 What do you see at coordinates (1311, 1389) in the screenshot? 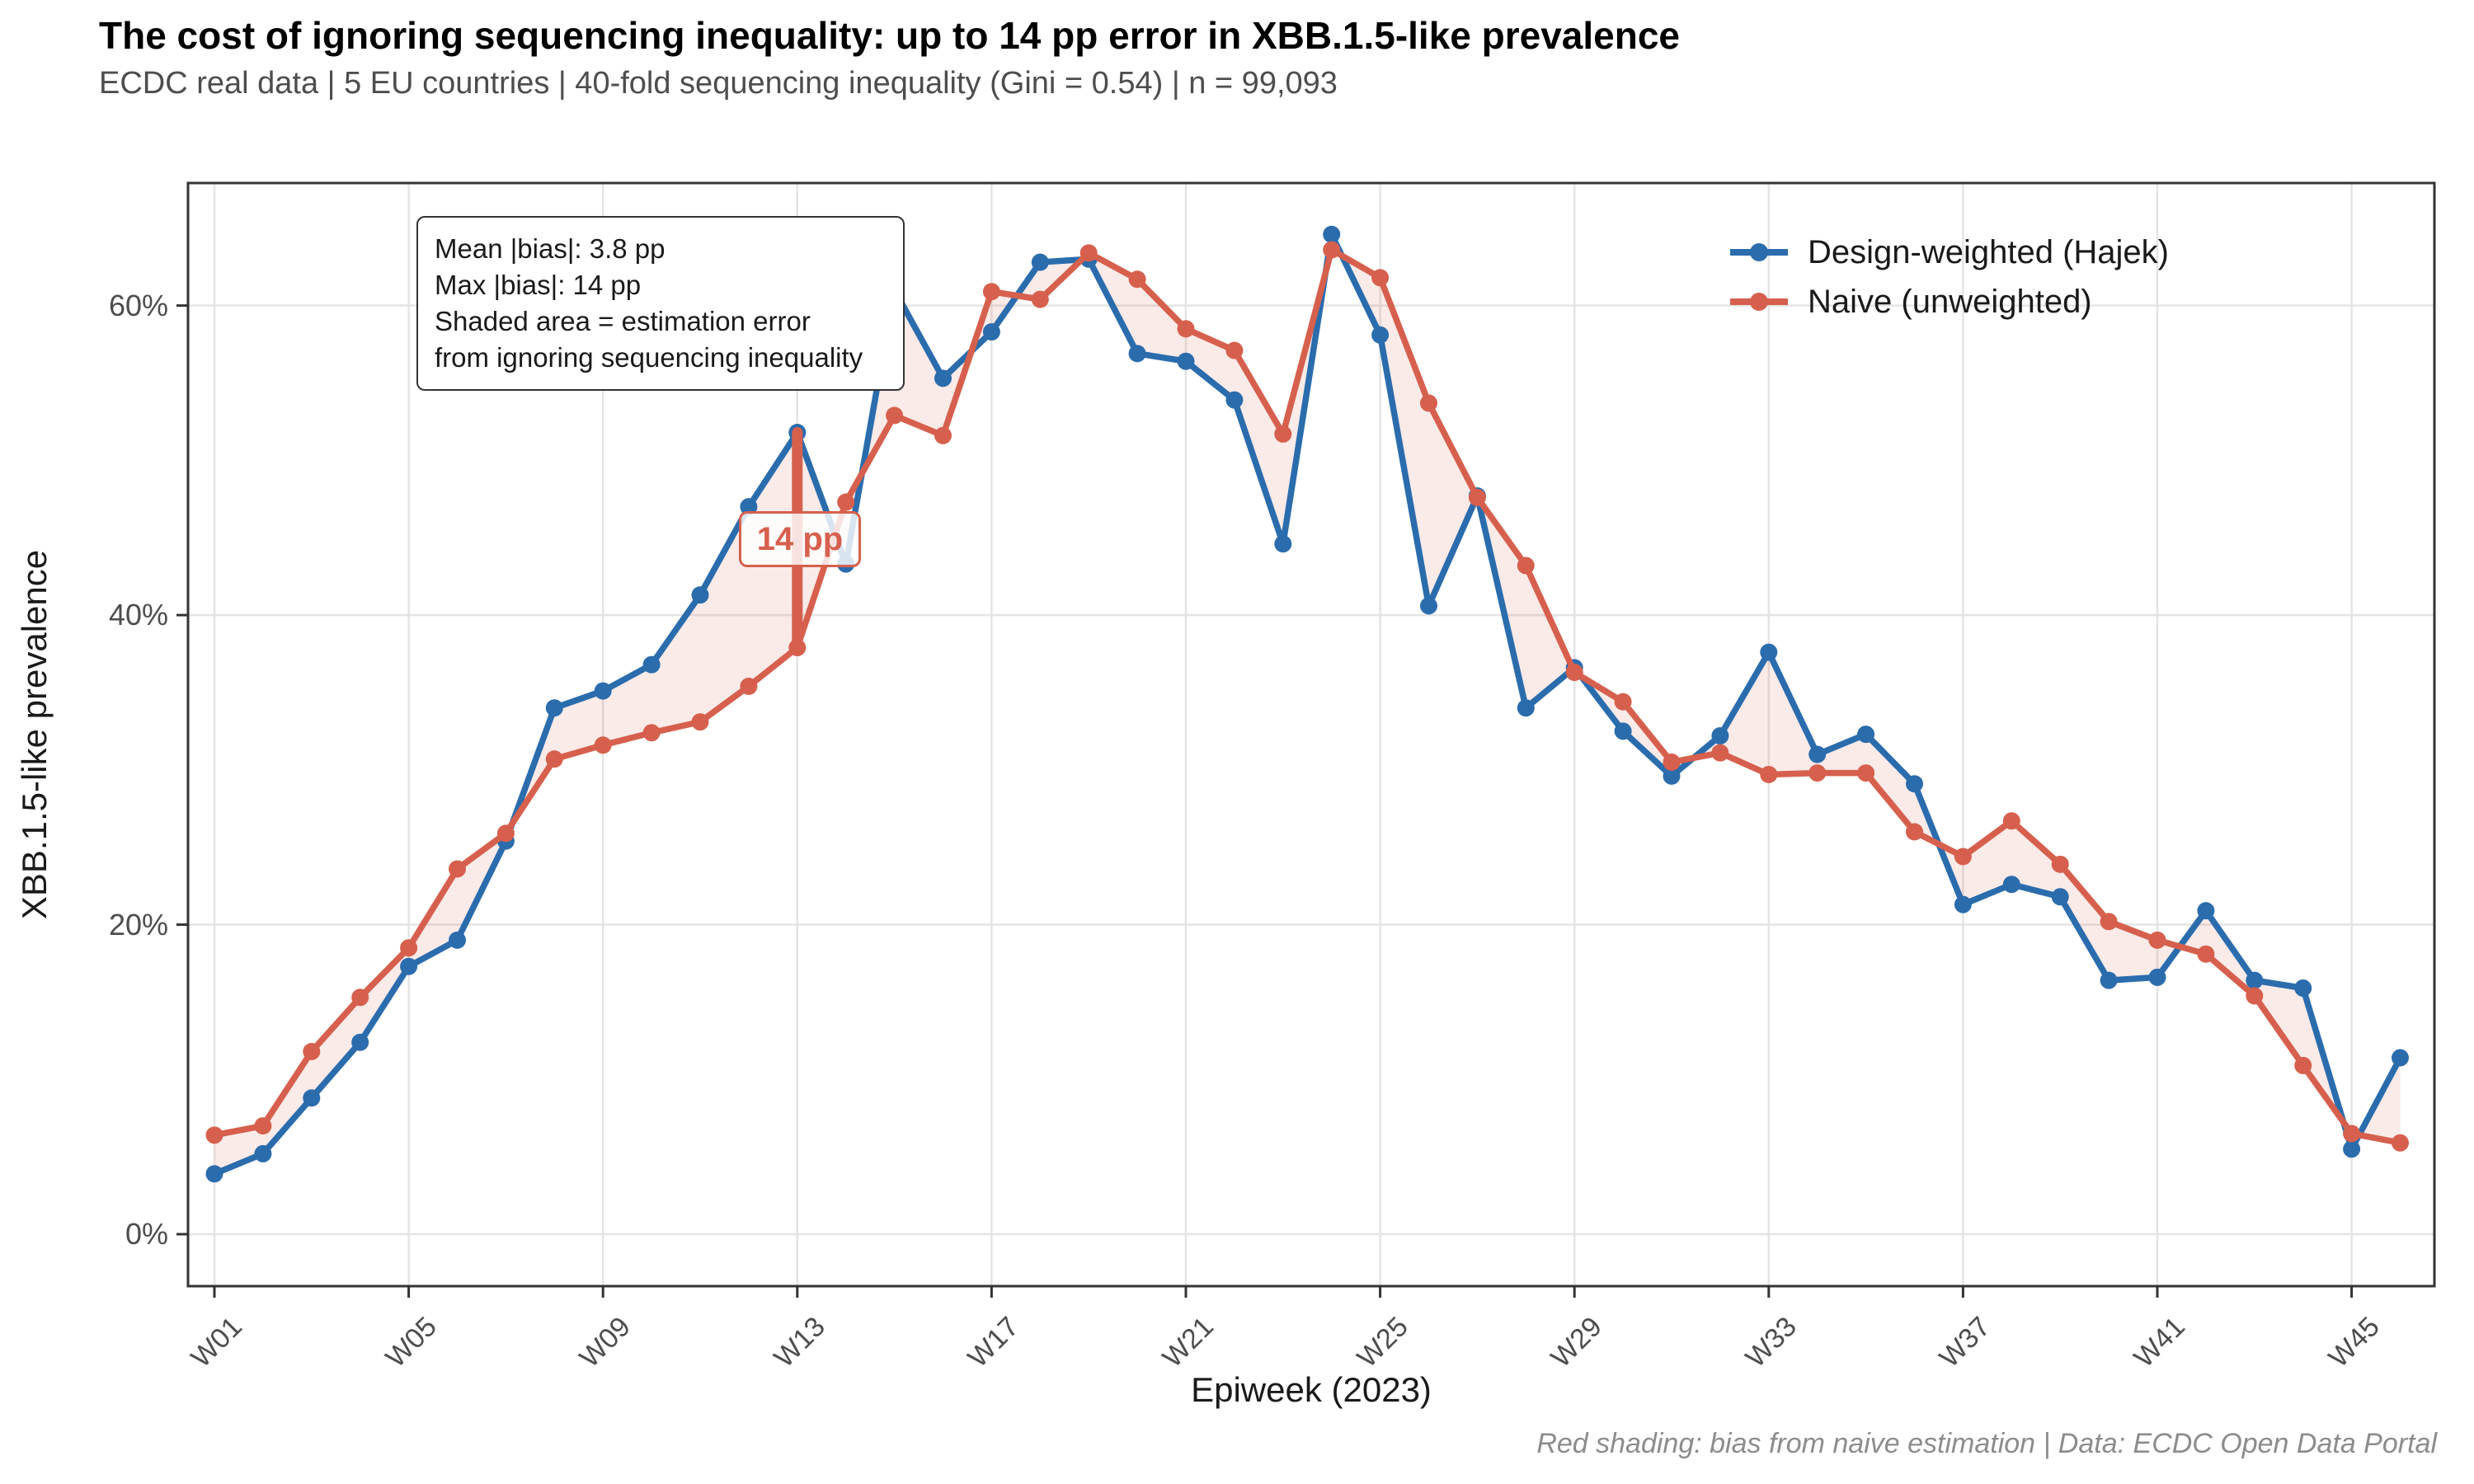
I see `x-axis-title: Epiweek (2023)` at bounding box center [1311, 1389].